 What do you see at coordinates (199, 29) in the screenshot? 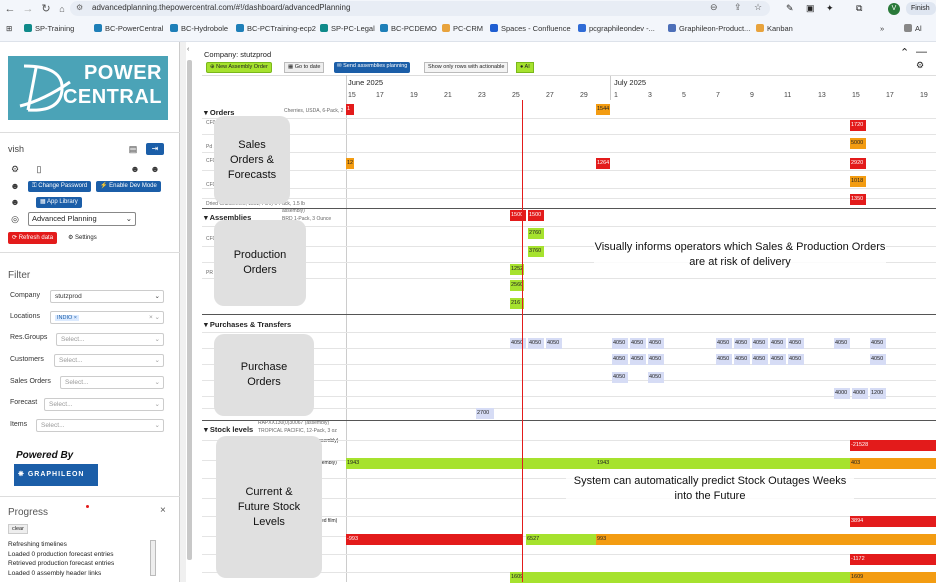
I see `bookmark-bc-hydrobole: BC-Hydrobole` at bounding box center [199, 29].